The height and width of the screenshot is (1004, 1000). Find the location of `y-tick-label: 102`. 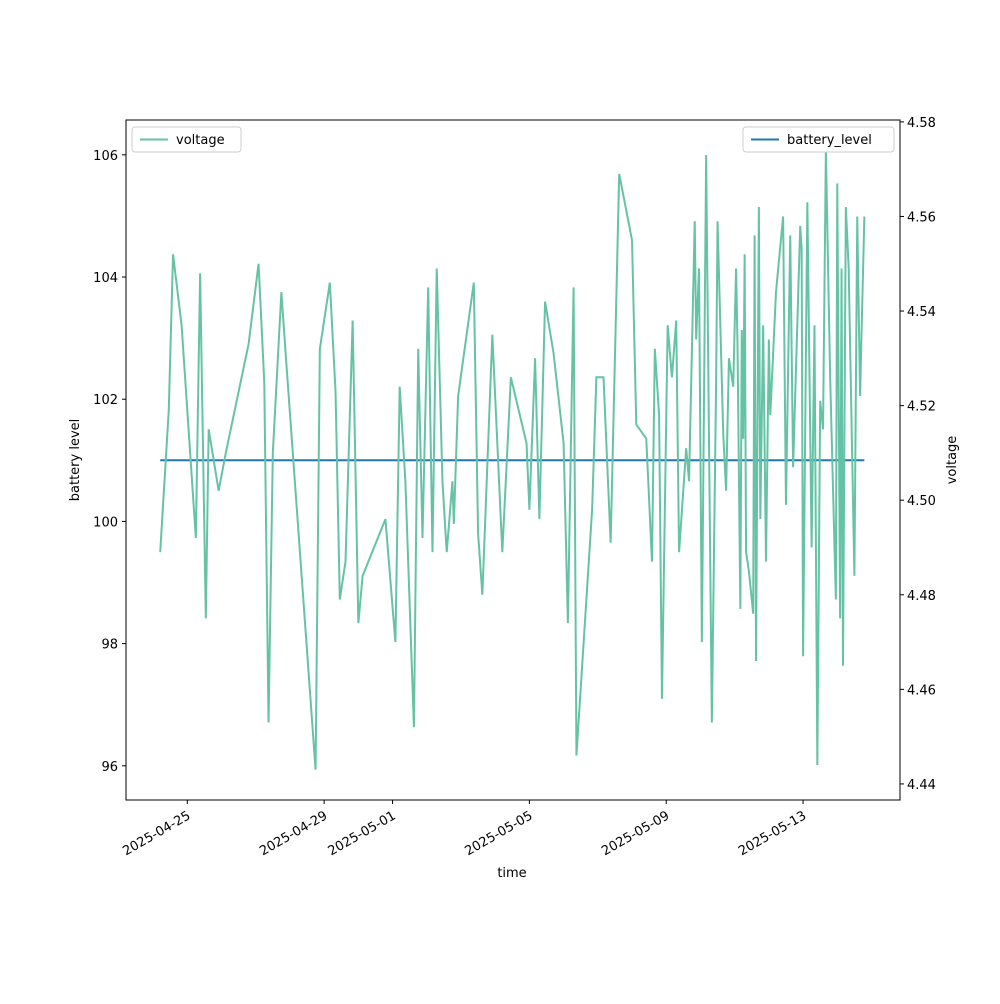

y-tick-label: 102 is located at coordinates (105, 400).